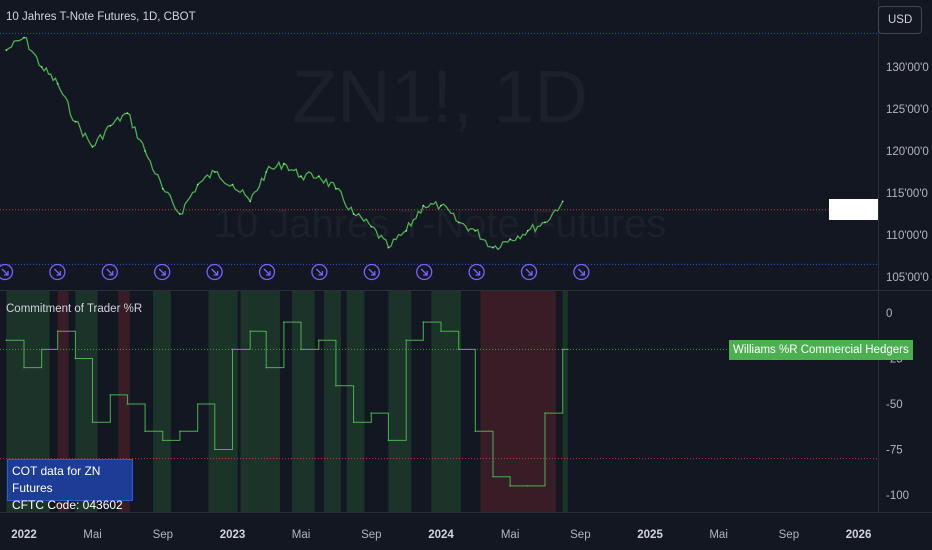 This screenshot has height=550, width=932. What do you see at coordinates (897, 405) in the screenshot?
I see `indicator-axis: 0-25-50-75-100` at bounding box center [897, 405].